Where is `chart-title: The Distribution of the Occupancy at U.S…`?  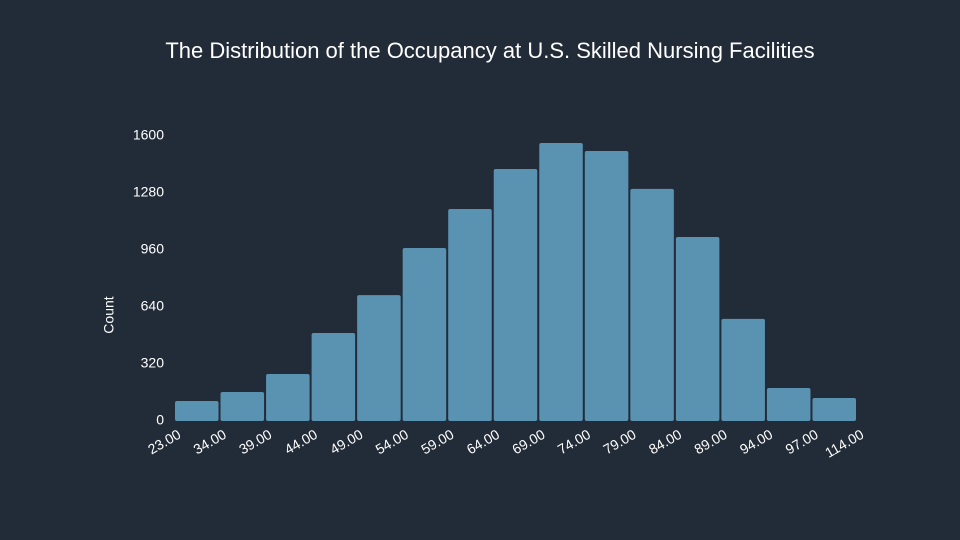
chart-title: The Distribution of the Occupancy at U.S… is located at coordinates (489, 50).